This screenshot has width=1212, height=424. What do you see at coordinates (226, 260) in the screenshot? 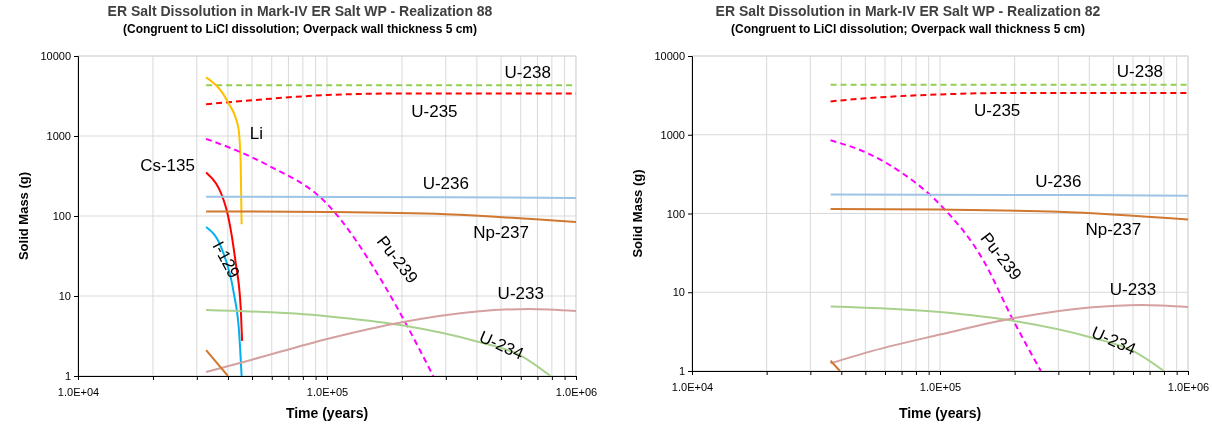
I see `text: I-129` at bounding box center [226, 260].